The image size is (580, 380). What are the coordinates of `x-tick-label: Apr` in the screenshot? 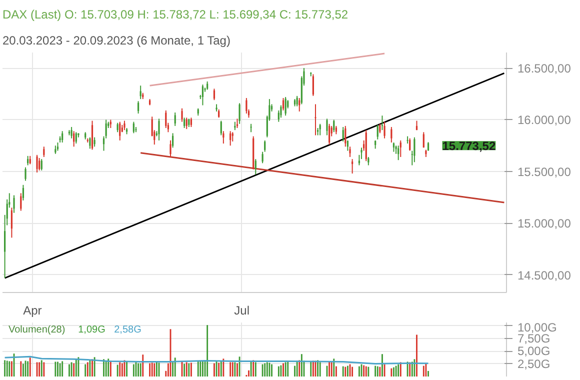 It's located at (32, 311).